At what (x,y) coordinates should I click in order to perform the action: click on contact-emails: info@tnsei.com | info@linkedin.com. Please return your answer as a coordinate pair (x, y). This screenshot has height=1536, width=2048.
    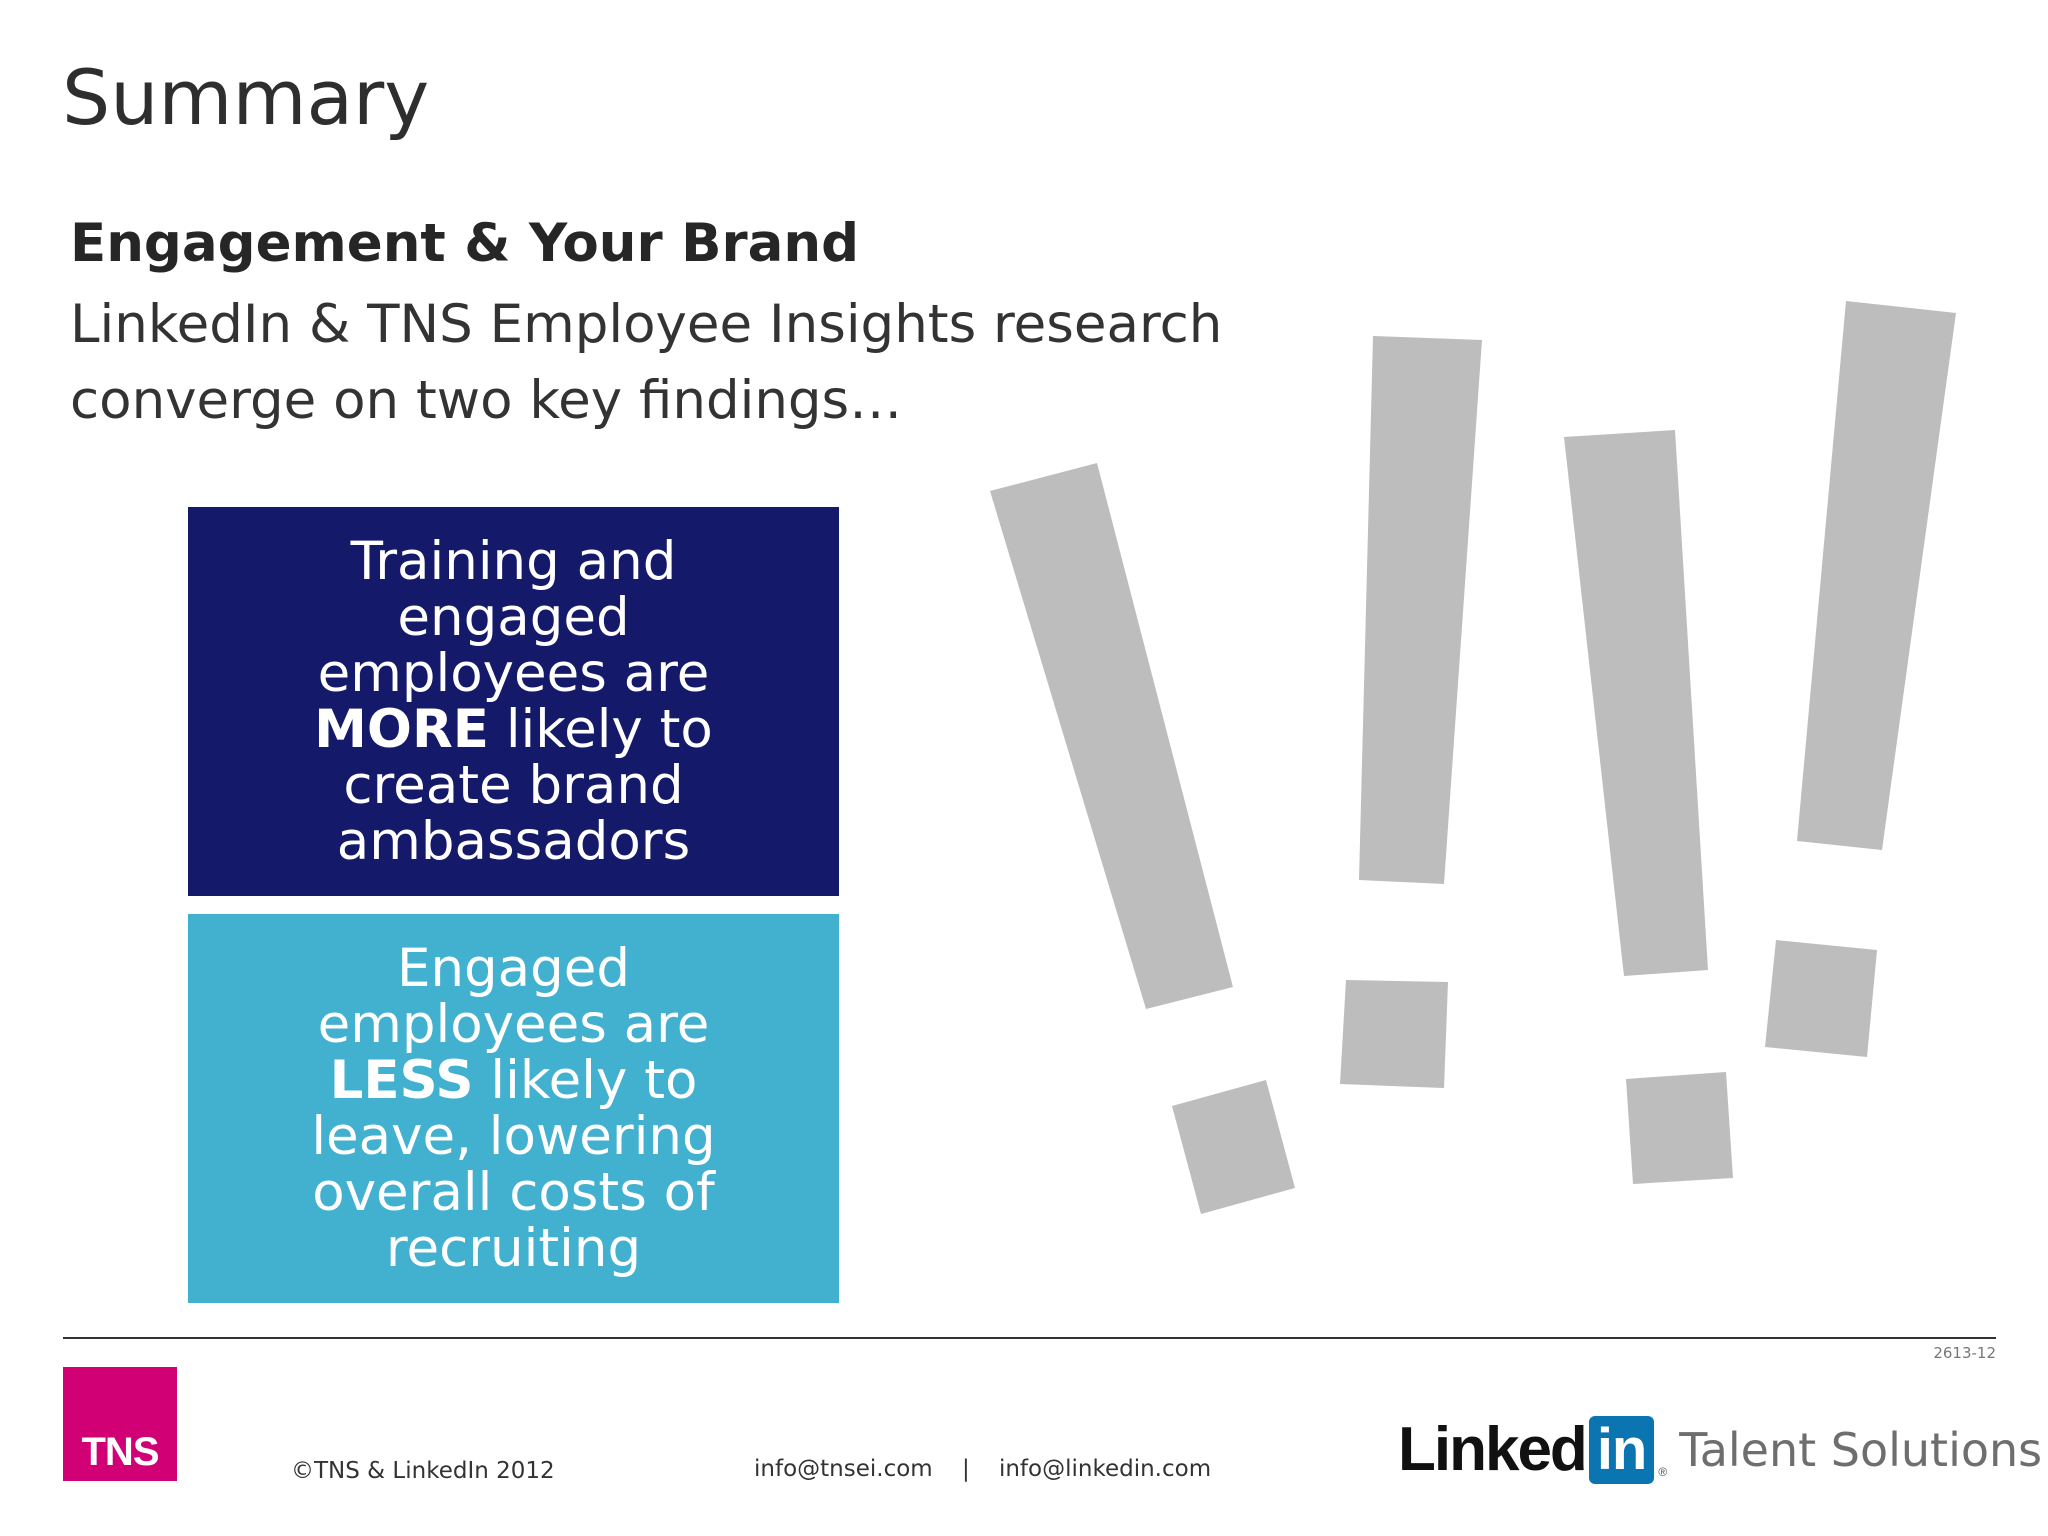
    Looking at the image, I should click on (982, 1469).